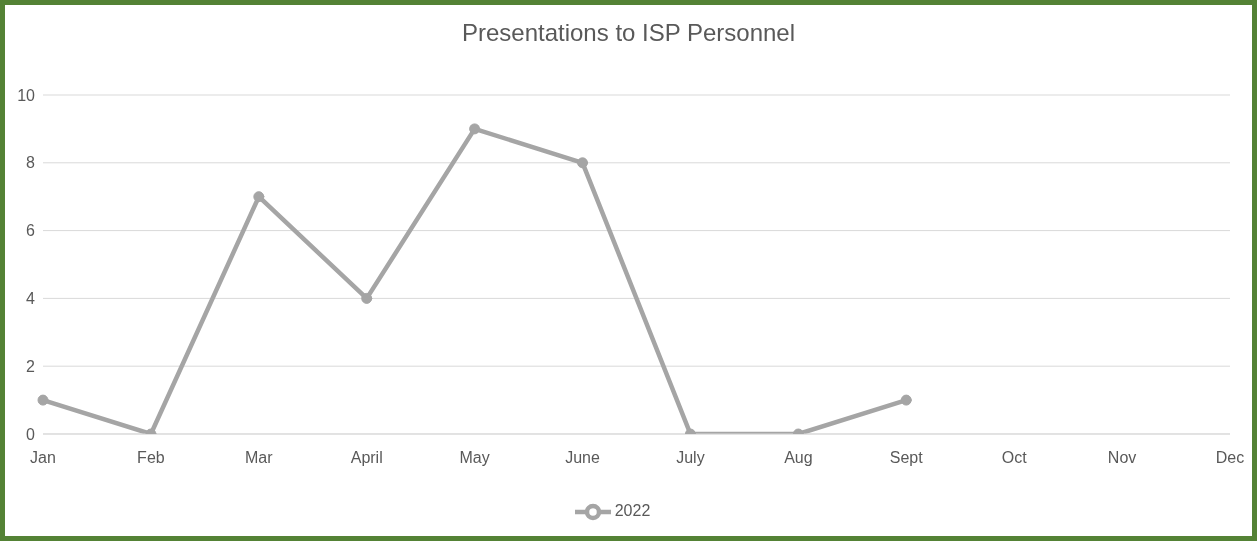 Image resolution: width=1257 pixels, height=541 pixels. Describe the element at coordinates (43, 458) in the screenshot. I see `x-tick-label: Jan` at that location.